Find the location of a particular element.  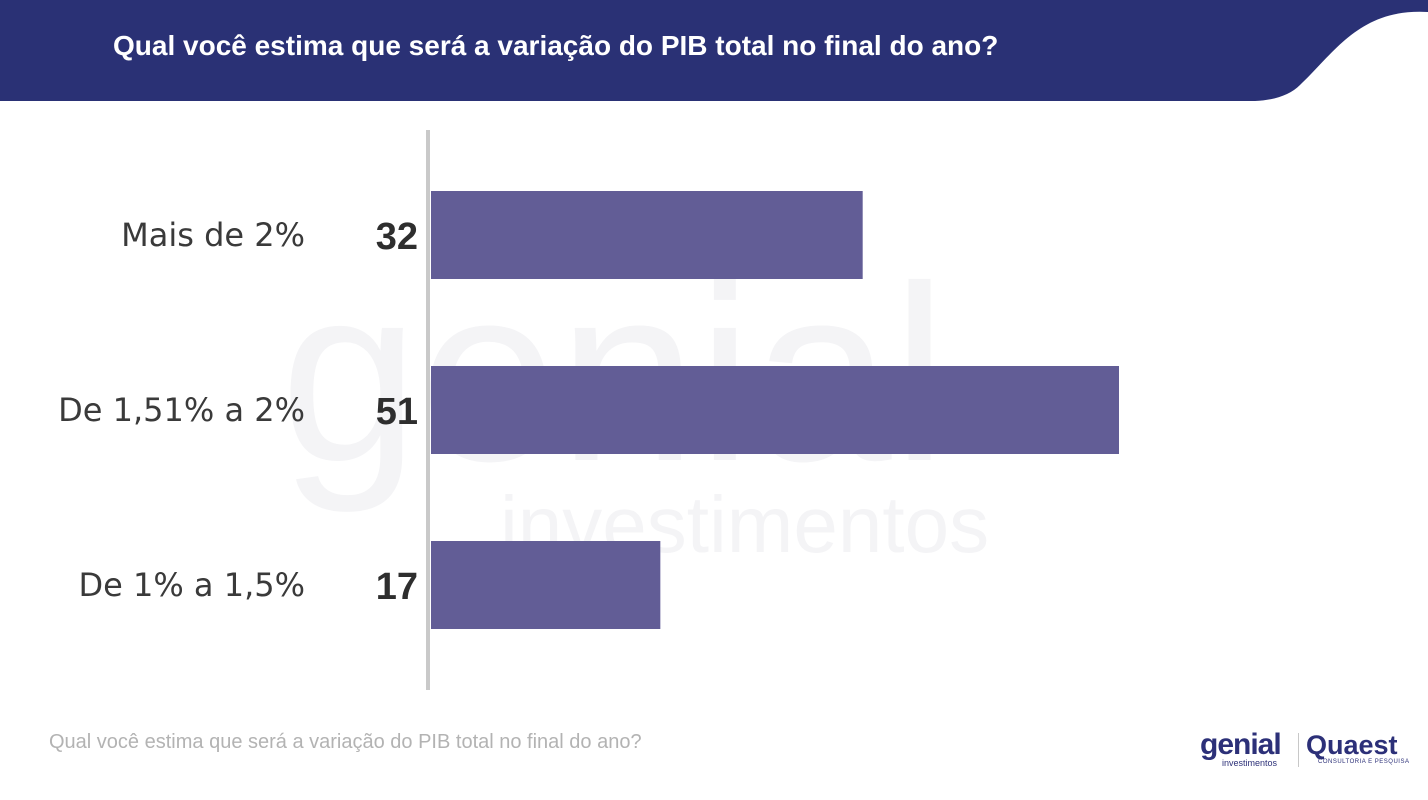

header-banner is located at coordinates (714, 50).